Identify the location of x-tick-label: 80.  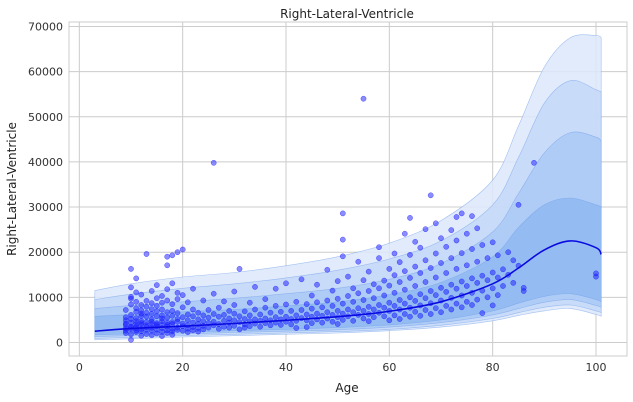
(493, 367).